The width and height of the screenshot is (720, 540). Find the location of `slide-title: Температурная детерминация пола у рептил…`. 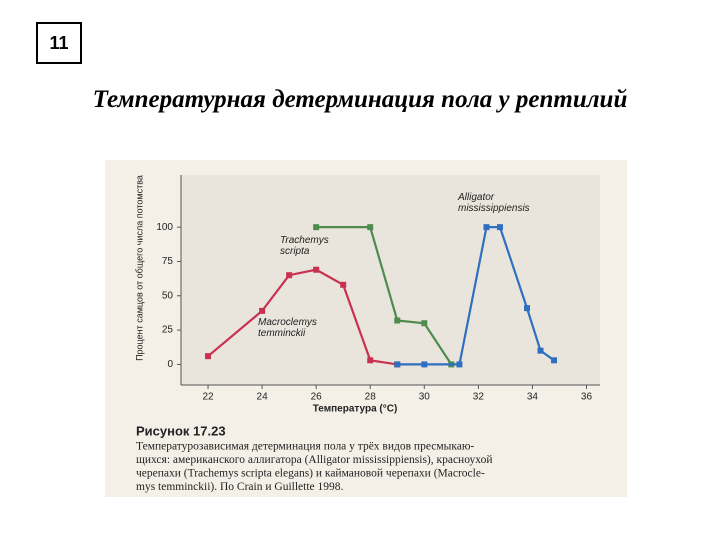

slide-title: Температурная детерминация пола у рептил… is located at coordinates (360, 99).